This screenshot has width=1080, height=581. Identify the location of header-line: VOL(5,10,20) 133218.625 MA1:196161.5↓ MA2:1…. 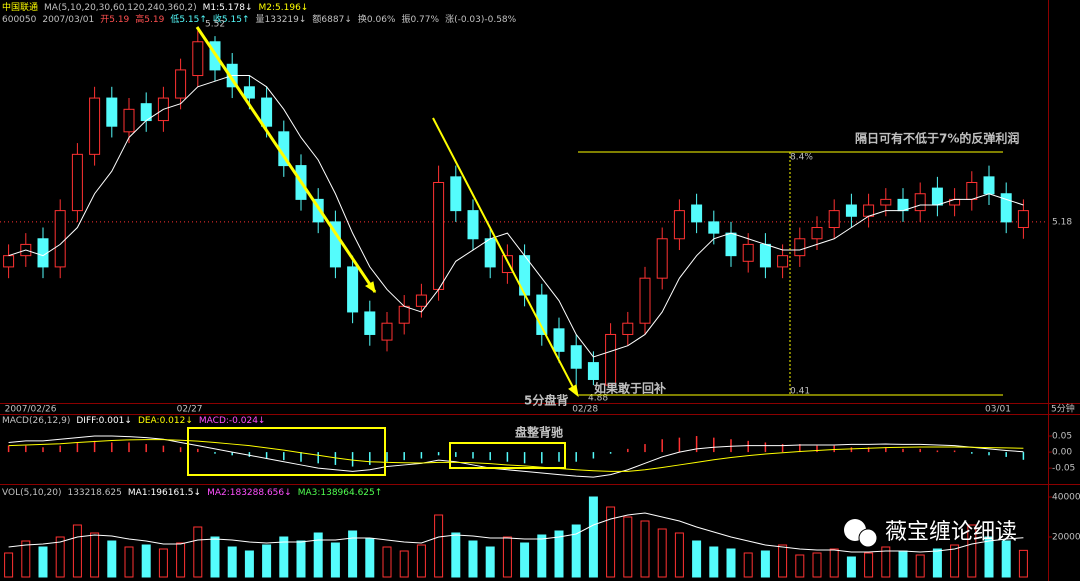
(192, 493).